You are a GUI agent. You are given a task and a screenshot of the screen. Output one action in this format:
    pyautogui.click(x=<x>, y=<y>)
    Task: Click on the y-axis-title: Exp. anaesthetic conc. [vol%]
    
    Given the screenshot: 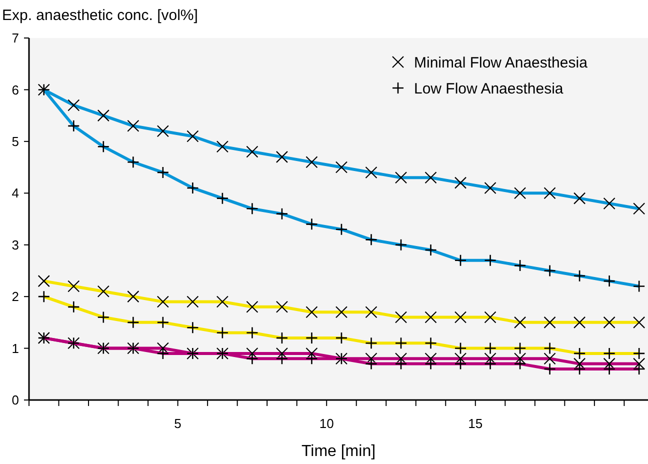 What is the action you would take?
    pyautogui.click(x=100, y=15)
    